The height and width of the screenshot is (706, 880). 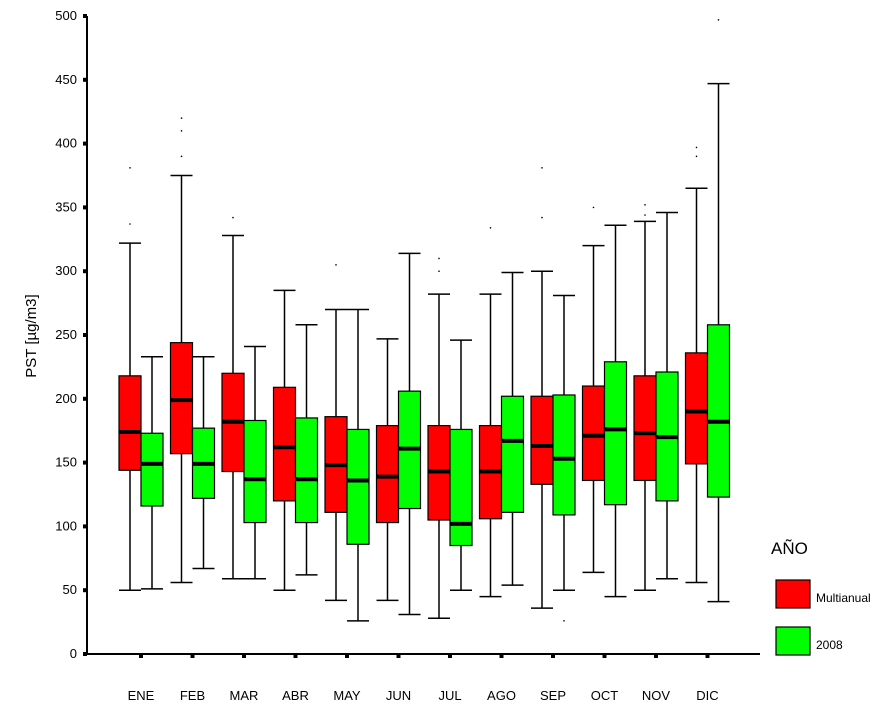 What do you see at coordinates (66, 525) in the screenshot?
I see `y-tick-label: 100` at bounding box center [66, 525].